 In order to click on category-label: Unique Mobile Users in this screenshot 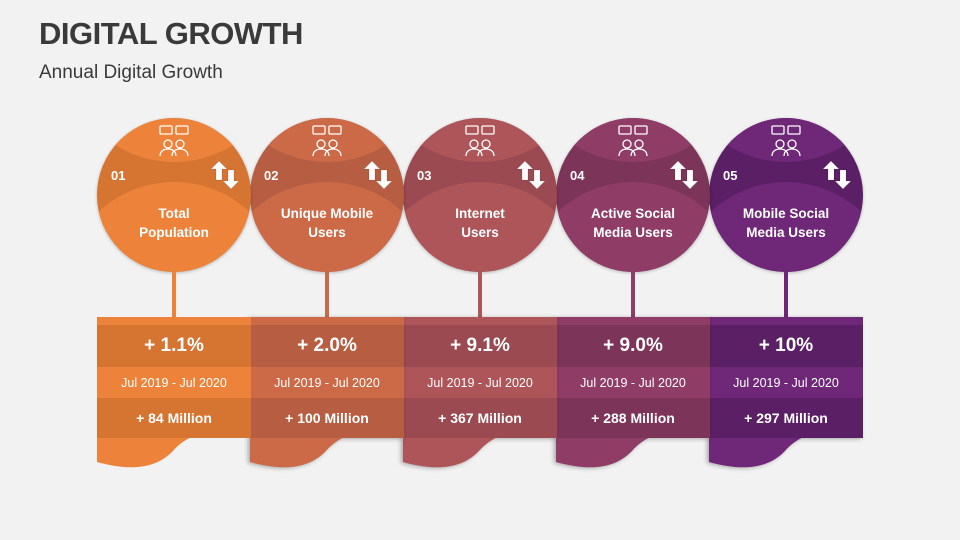, I will do `click(327, 223)`.